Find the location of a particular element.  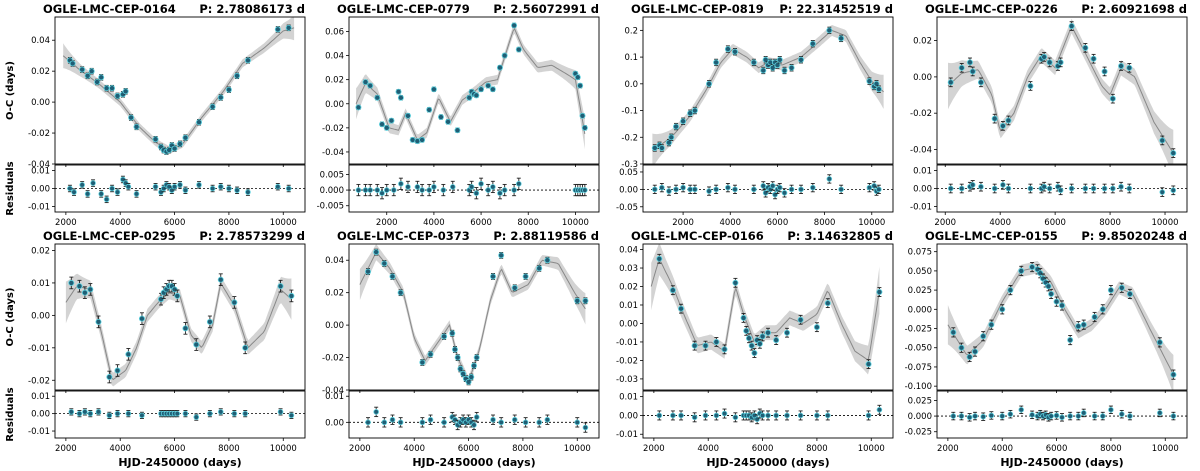

oc-ytick-label: 0.02 is located at coordinates (628, 288).